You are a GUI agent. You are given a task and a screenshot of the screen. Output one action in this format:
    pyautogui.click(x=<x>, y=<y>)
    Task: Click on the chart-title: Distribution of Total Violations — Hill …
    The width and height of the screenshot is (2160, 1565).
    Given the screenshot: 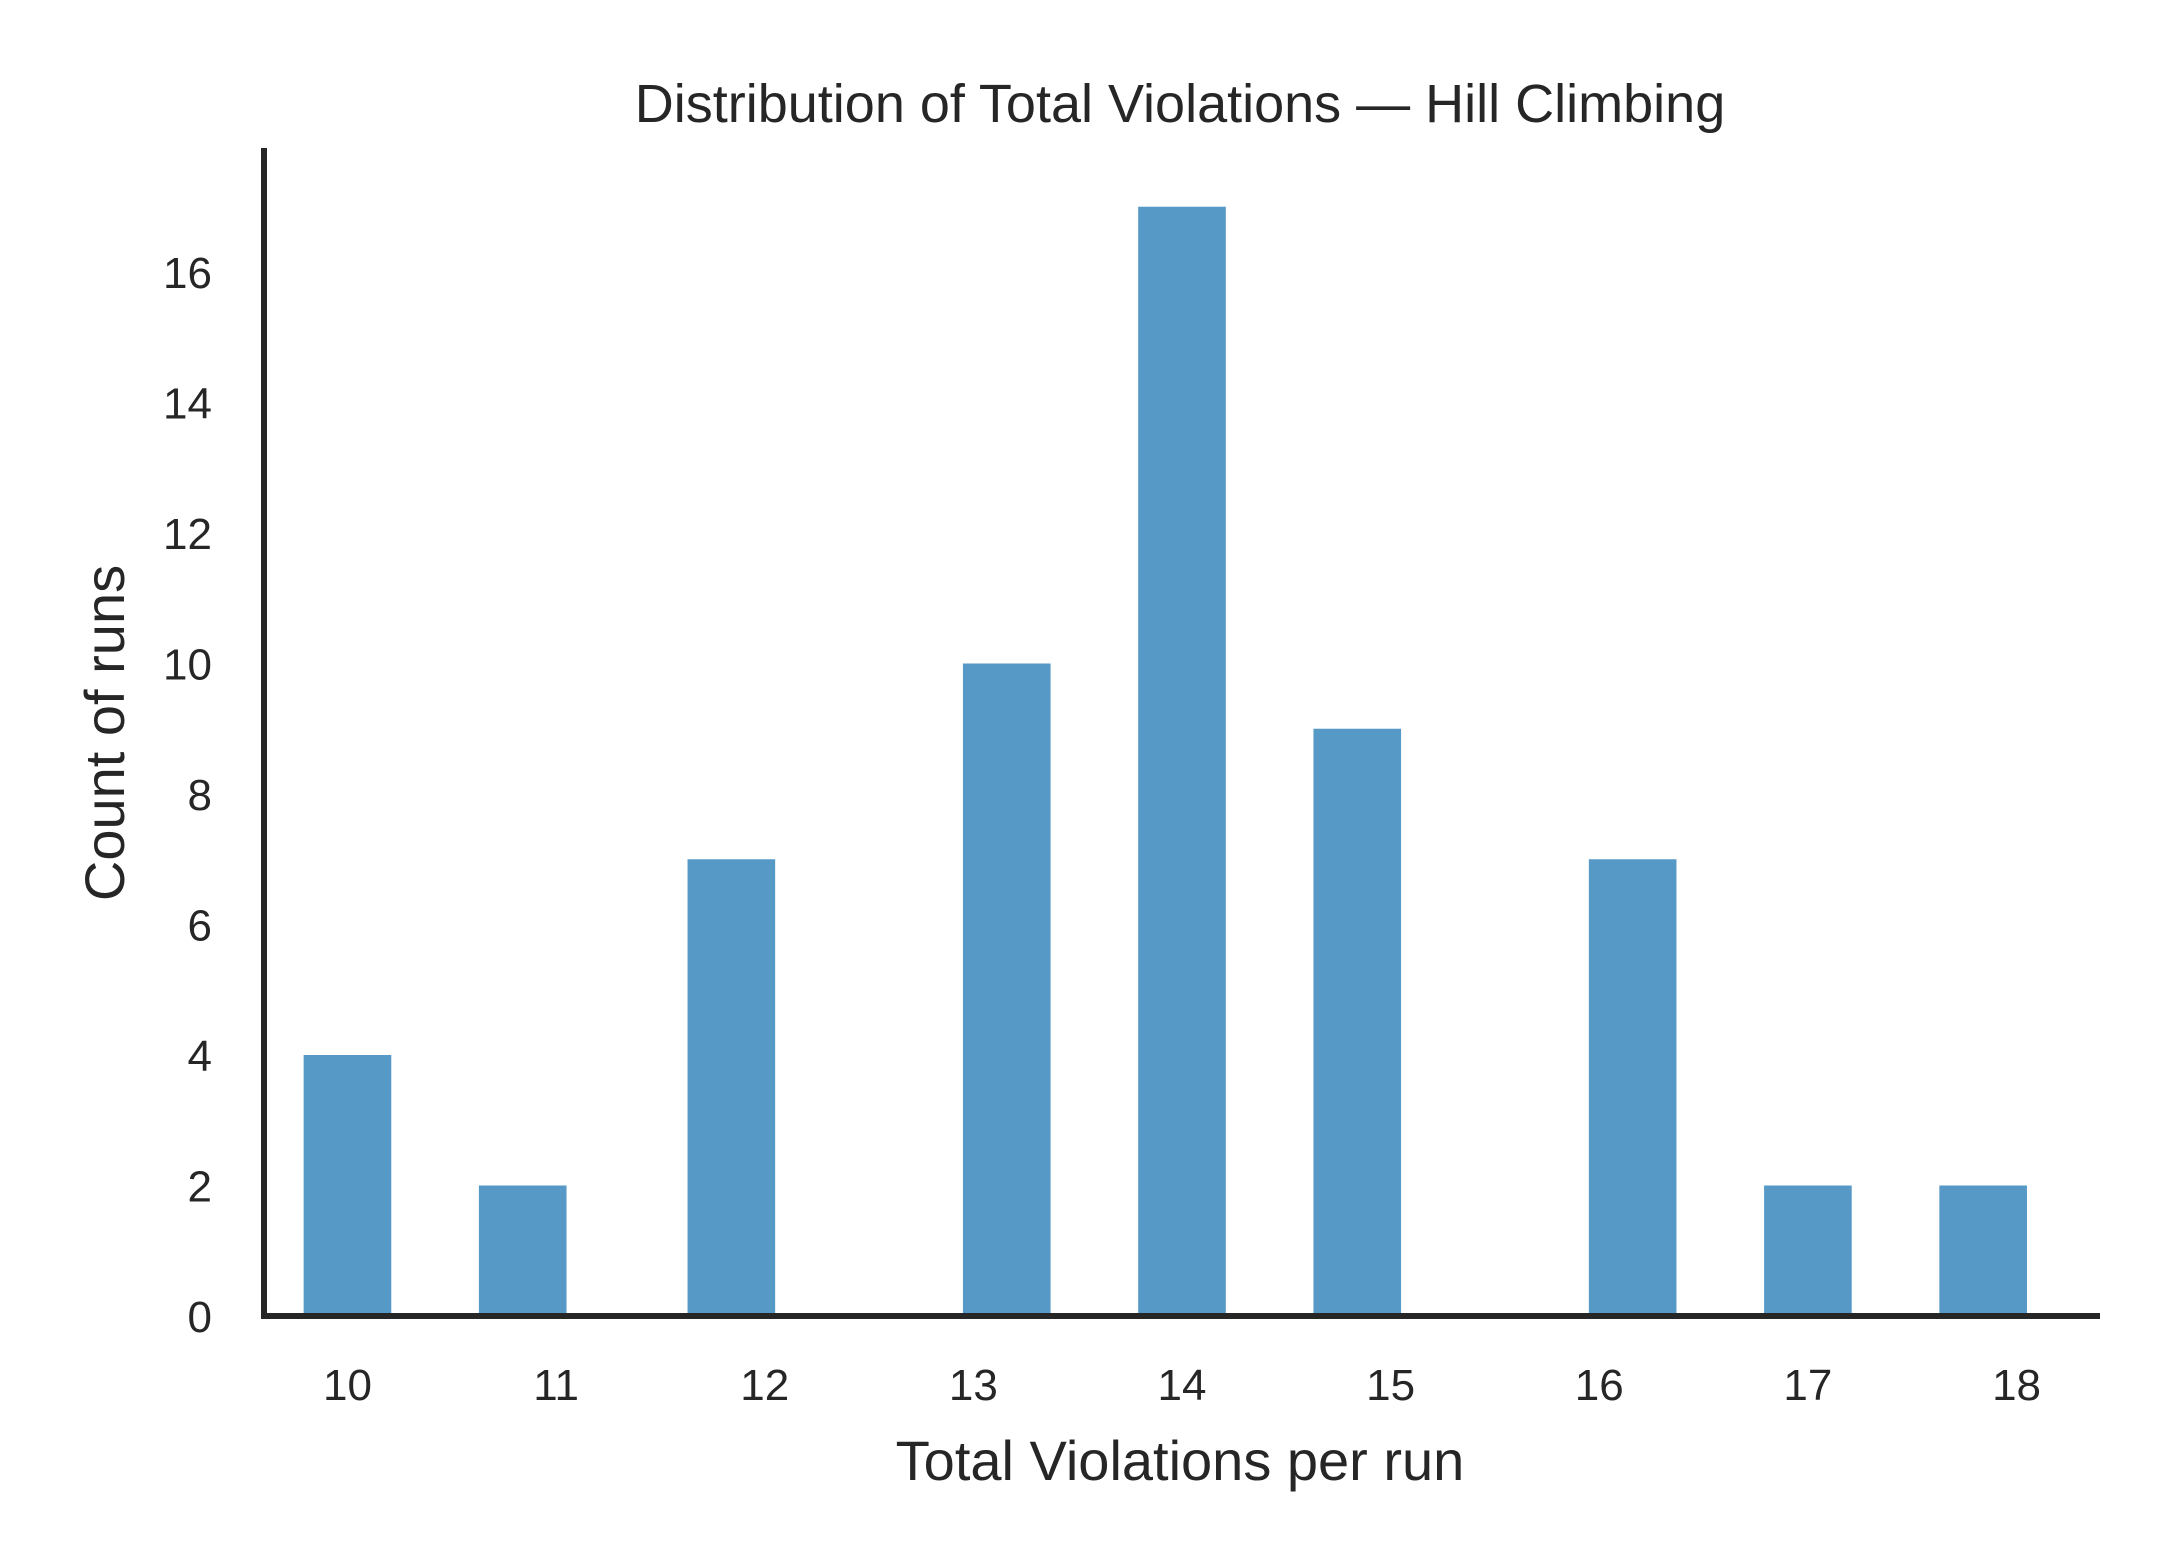 What is the action you would take?
    pyautogui.click(x=1180, y=104)
    